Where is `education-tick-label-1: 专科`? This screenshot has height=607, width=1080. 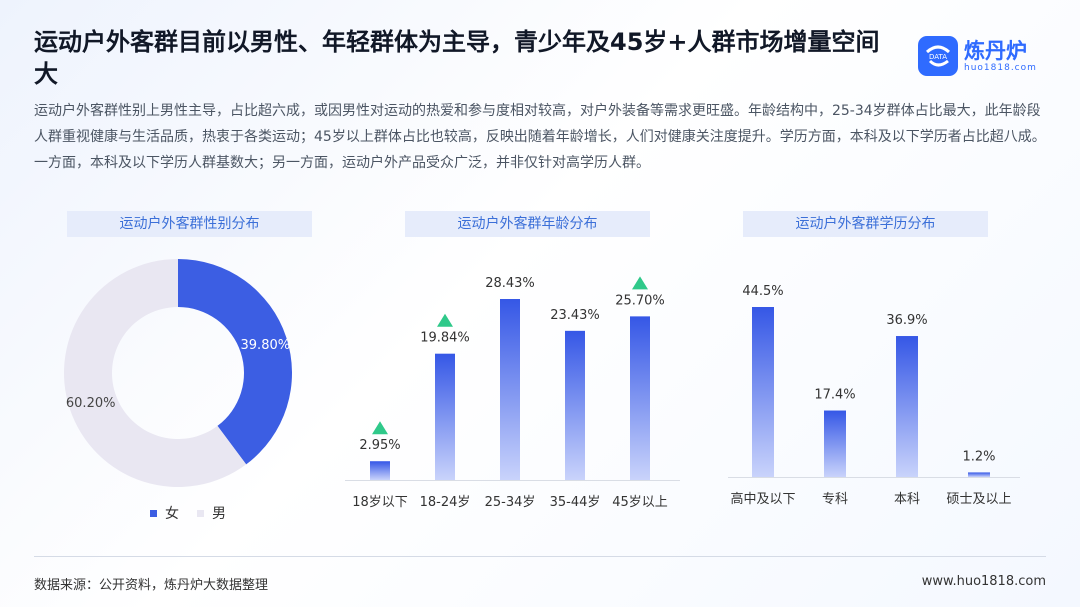 education-tick-label-1: 专科 is located at coordinates (835, 499).